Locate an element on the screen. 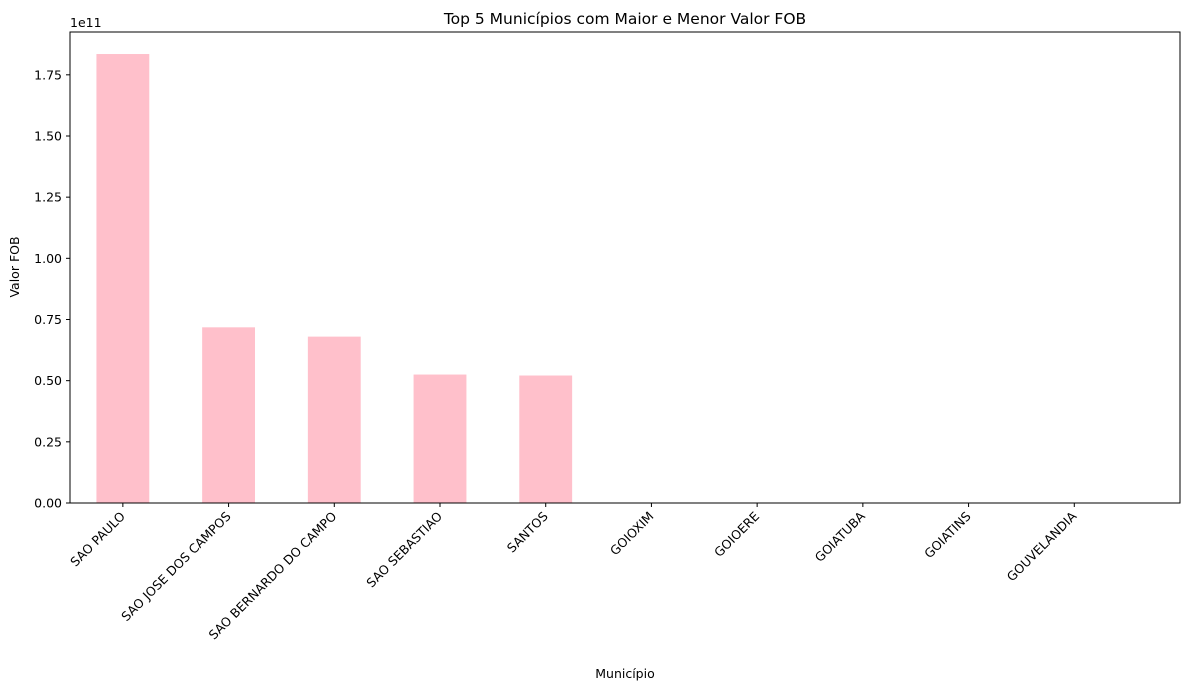  x-tick-label: SANTOS is located at coordinates (527, 531).